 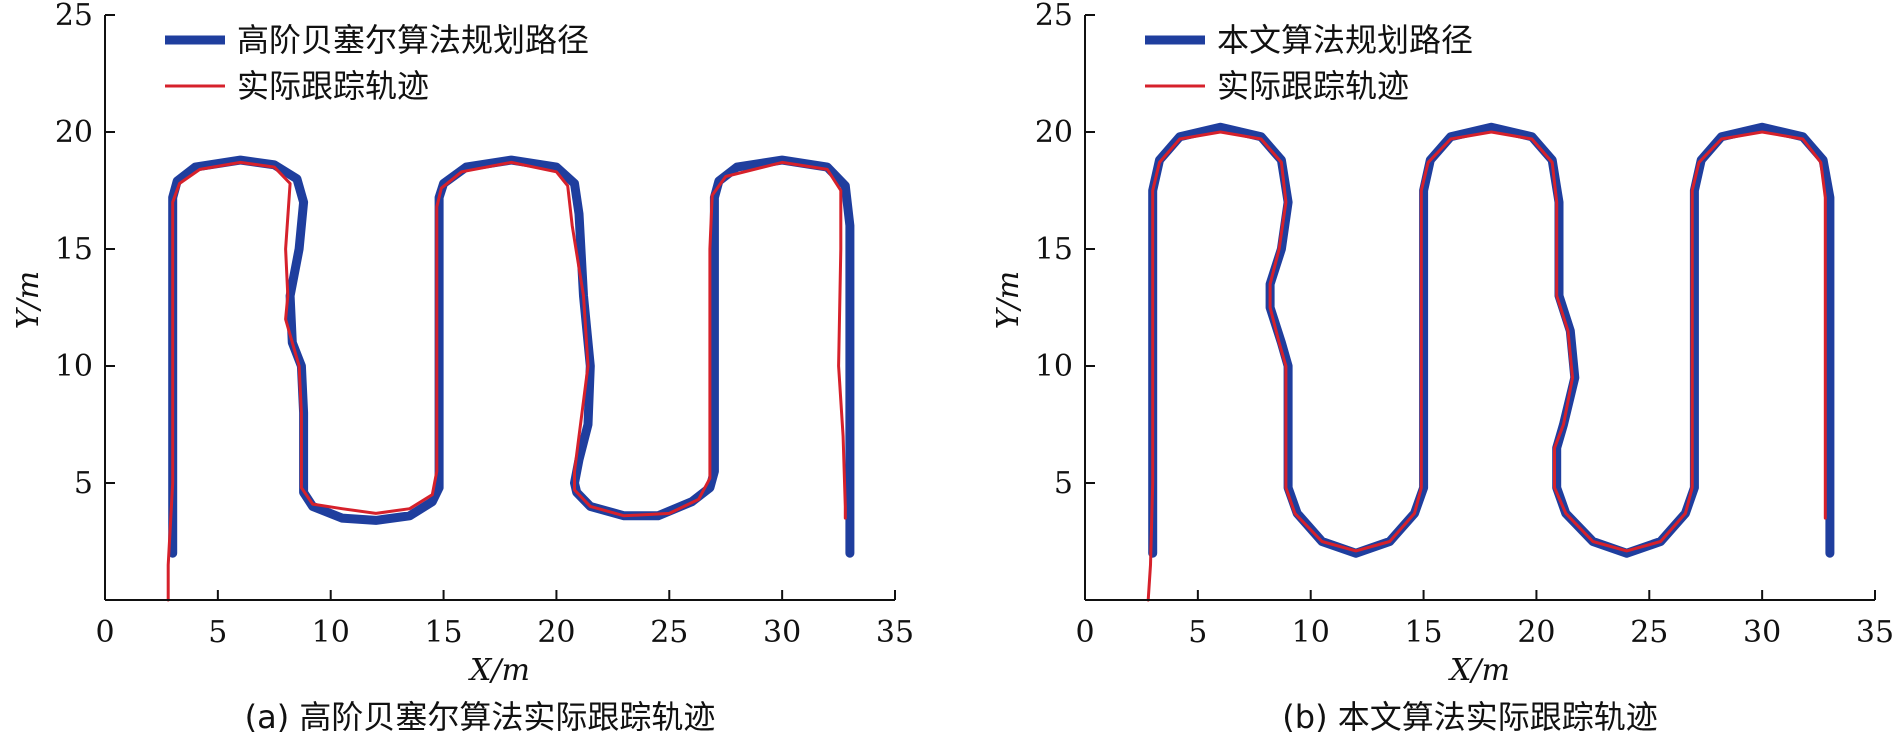 What do you see at coordinates (1479, 670) in the screenshot?
I see `panel-b-x-axis-label: X/m` at bounding box center [1479, 670].